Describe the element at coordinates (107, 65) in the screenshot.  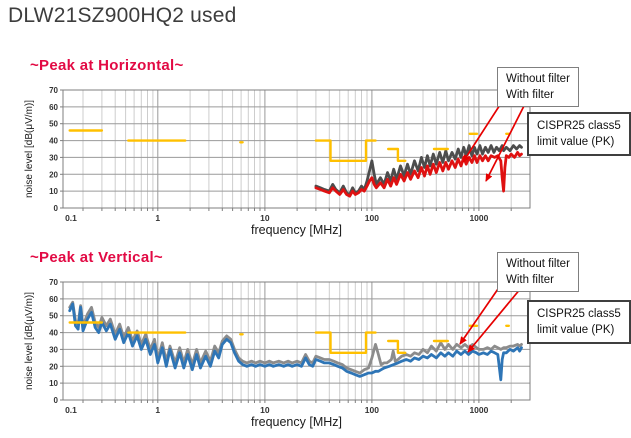
I see `horizontal-chart-heading: ~Peak at Horizontal~` at that location.